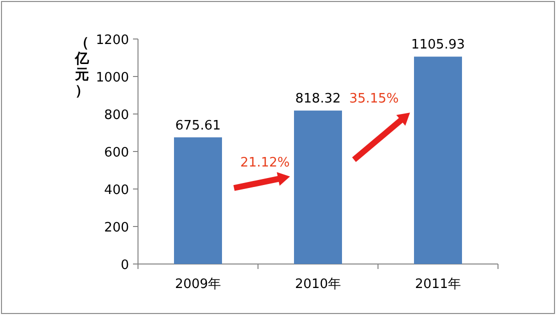 The height and width of the screenshot is (315, 556). What do you see at coordinates (198, 284) in the screenshot?
I see `x-tick-label: 2009年` at bounding box center [198, 284].